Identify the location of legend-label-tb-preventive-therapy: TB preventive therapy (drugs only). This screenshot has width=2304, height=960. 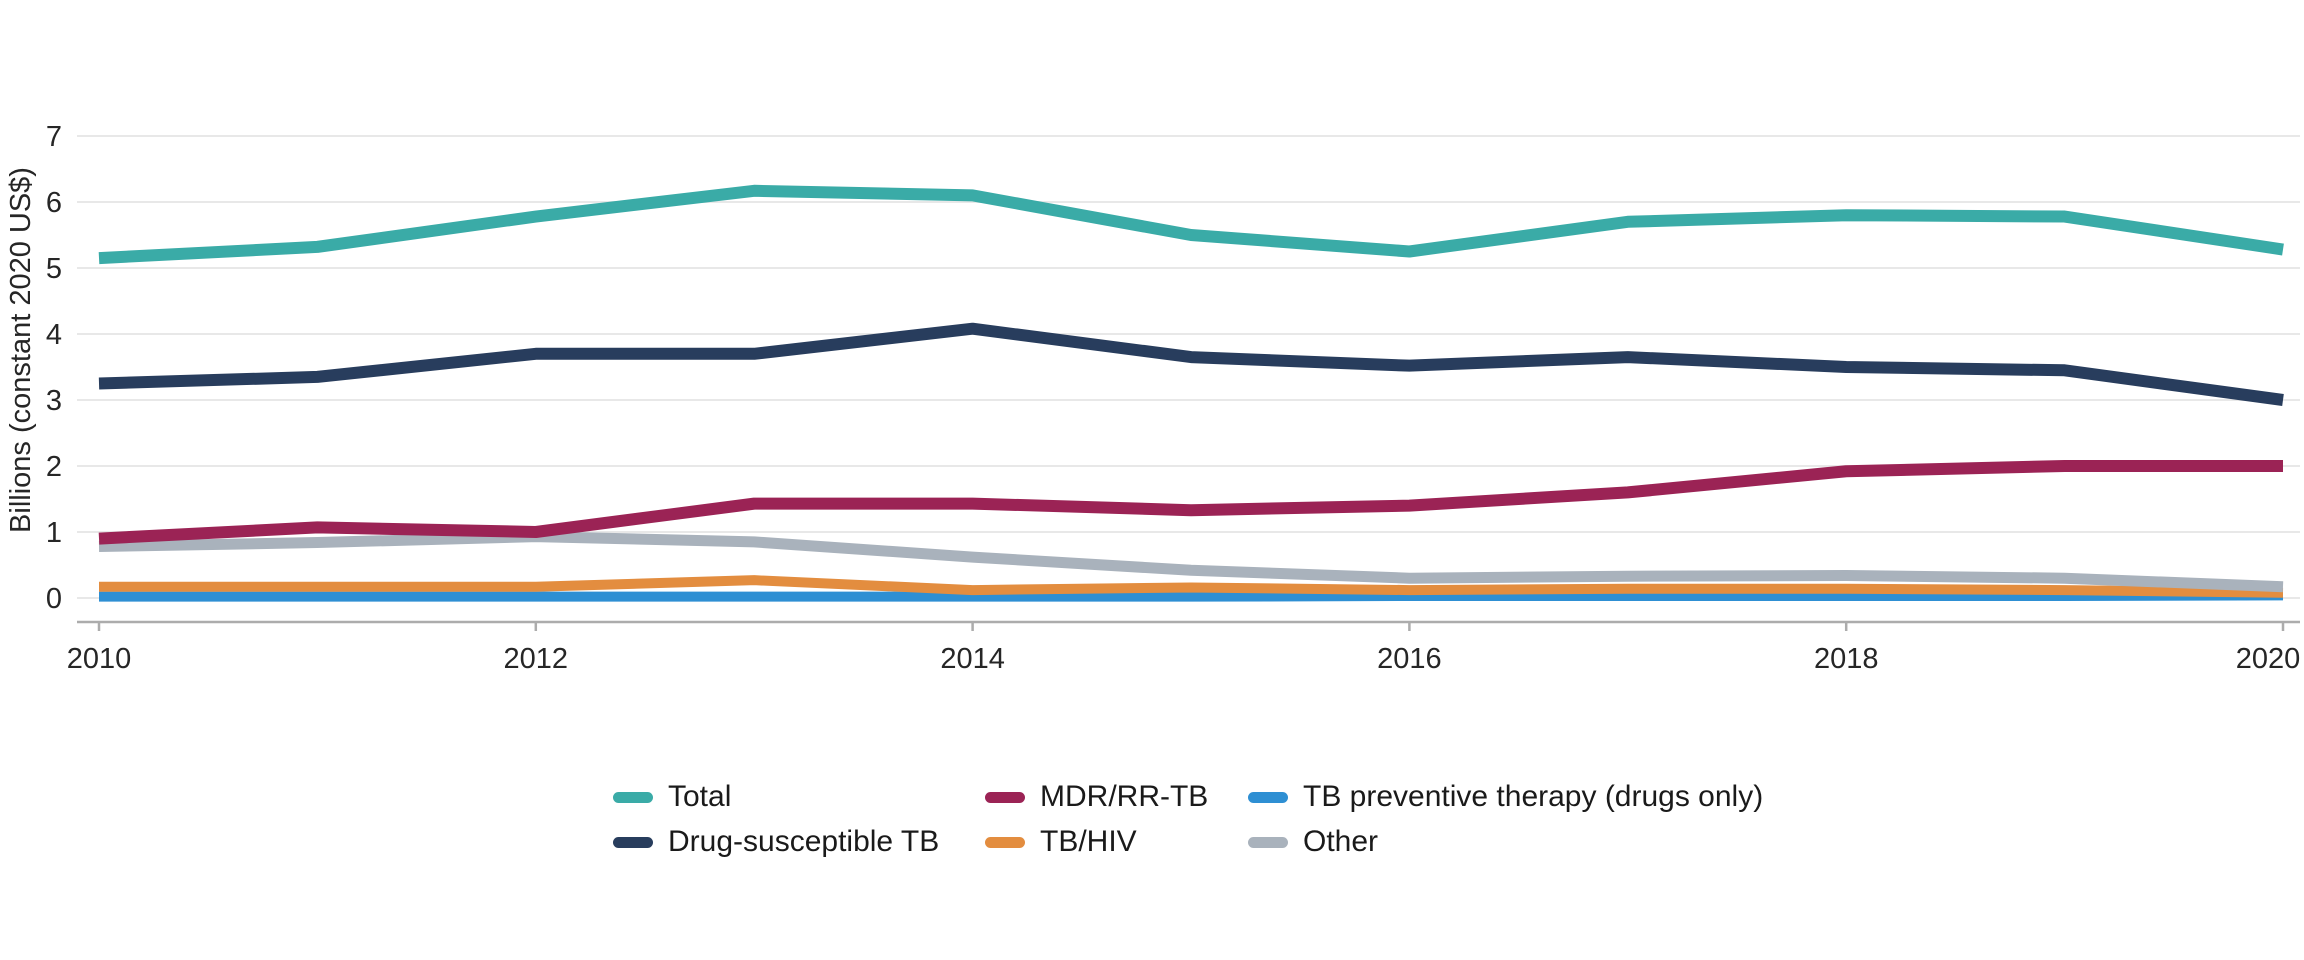
(1533, 796).